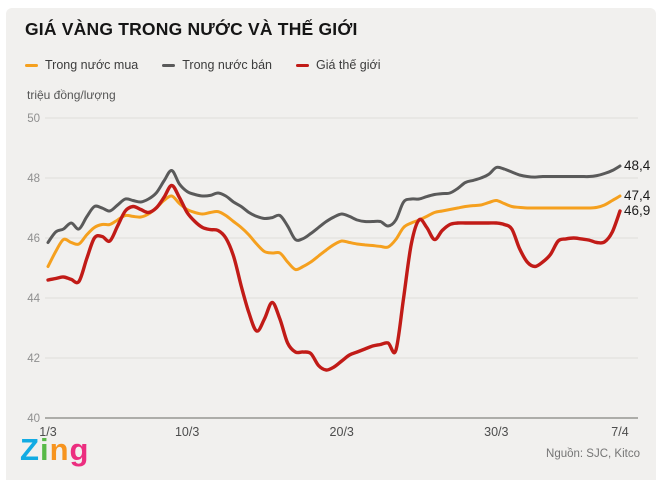 The image size is (660, 480). What do you see at coordinates (637, 210) in the screenshot?
I see `series-end-value-label: 46,9` at bounding box center [637, 210].